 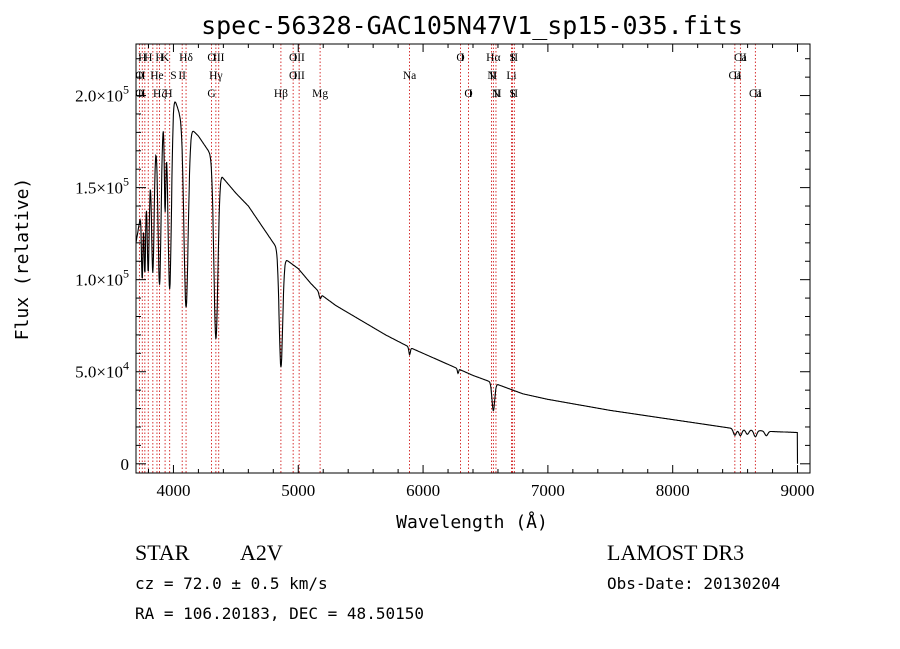 I want to click on object-class: STAR, so click(x=162, y=552).